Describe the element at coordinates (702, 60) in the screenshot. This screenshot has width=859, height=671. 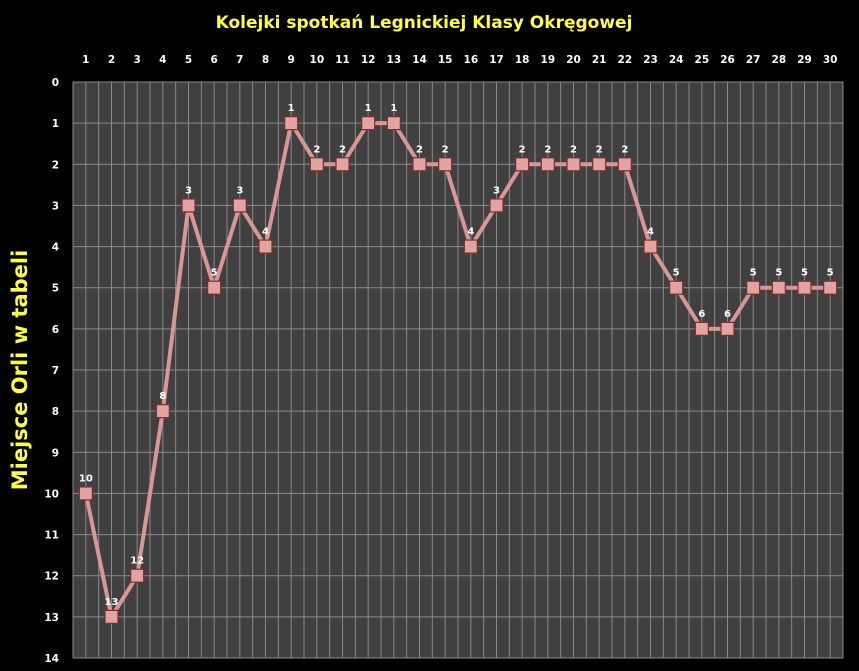
I see `x-tick-label: 25` at that location.